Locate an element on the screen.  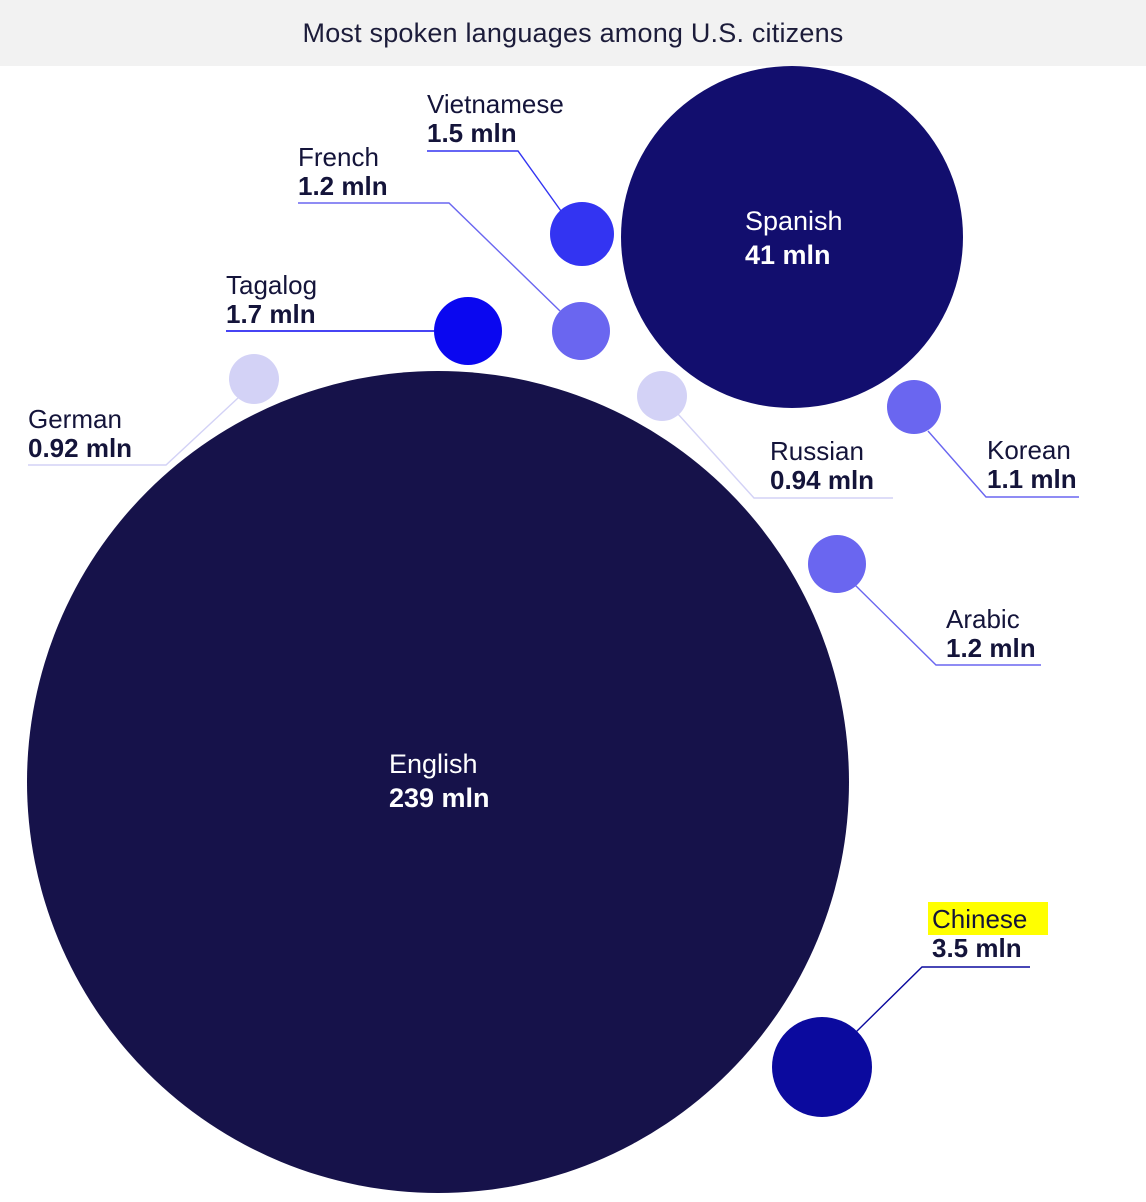
bubble-value-chinese: 3.5 mln is located at coordinates (977, 948).